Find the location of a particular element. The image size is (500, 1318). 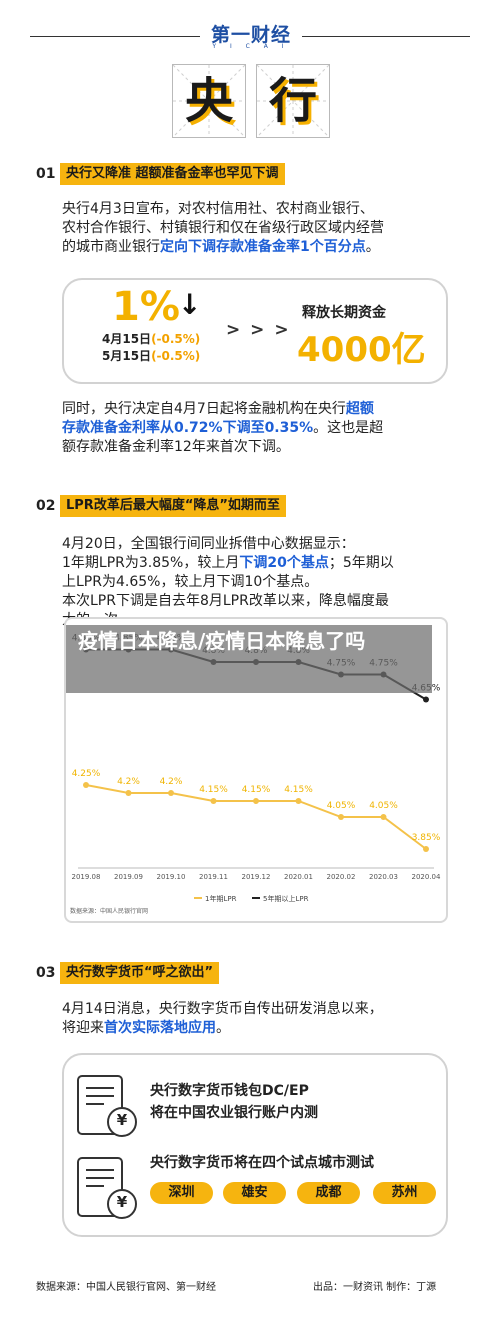

text-line: 的城市商业银行定向下调存款准备金率1个百分点。 is located at coordinates (257, 247).